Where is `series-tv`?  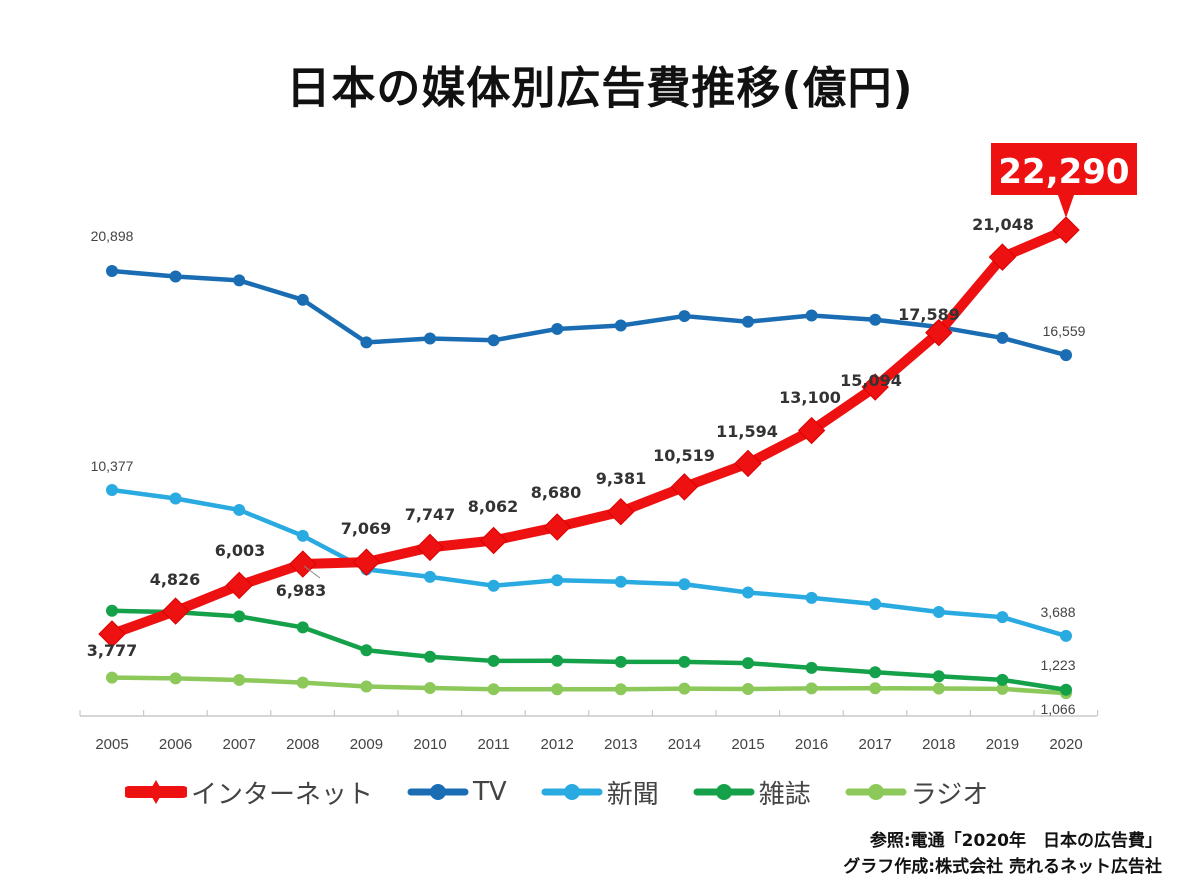 series-tv is located at coordinates (589, 313).